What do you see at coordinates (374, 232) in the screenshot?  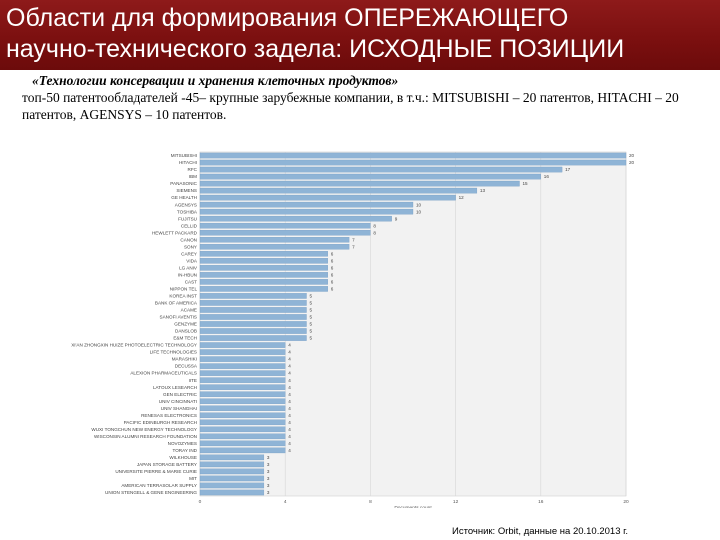 I see `data-label: 8` at bounding box center [374, 232].